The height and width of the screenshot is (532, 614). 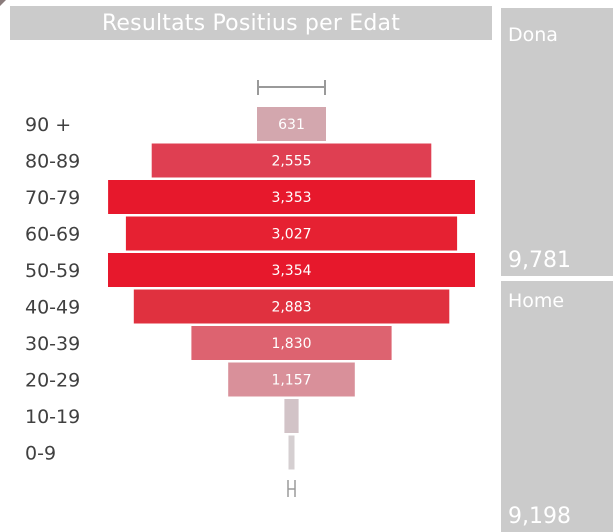 I want to click on bar-value-label: 2,883, so click(x=291, y=308).